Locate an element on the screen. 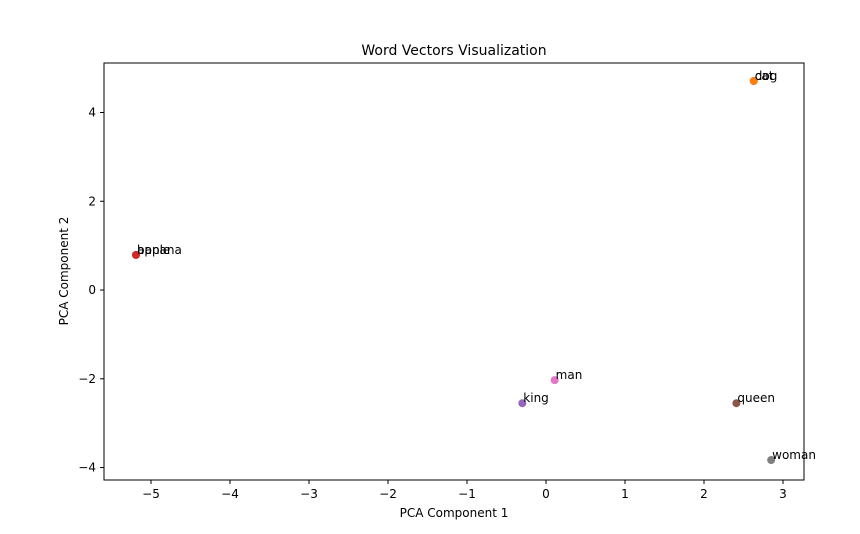 The height and width of the screenshot is (534, 860). x-tick-label: 0 is located at coordinates (546, 494).